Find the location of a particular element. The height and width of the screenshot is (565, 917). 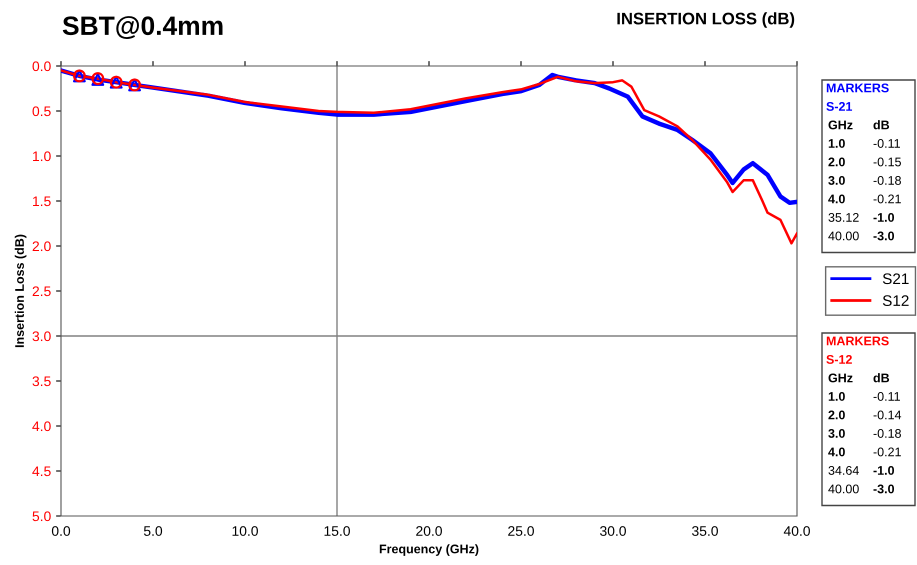

x-axis-title: Frequency (GHz) is located at coordinates (429, 550).